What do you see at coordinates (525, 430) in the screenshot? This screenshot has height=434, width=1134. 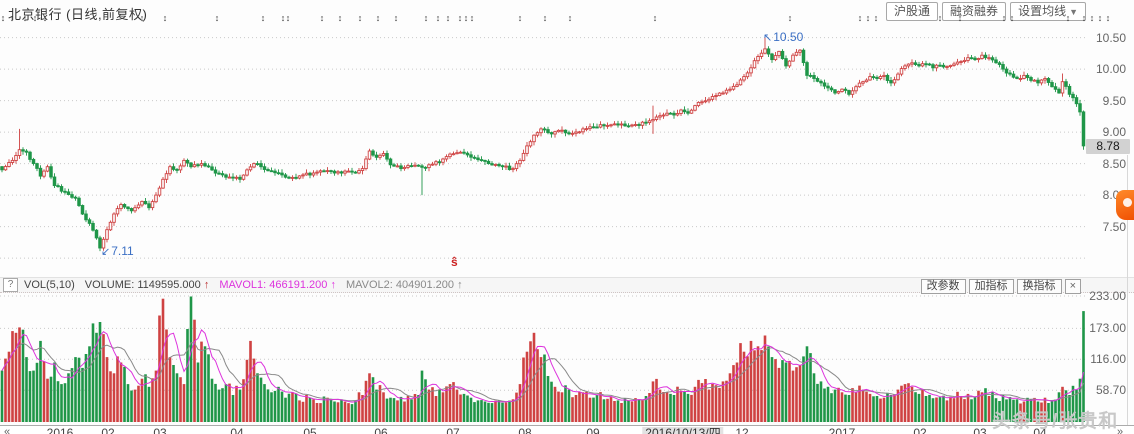 I see `time-axis-label: 08` at bounding box center [525, 430].